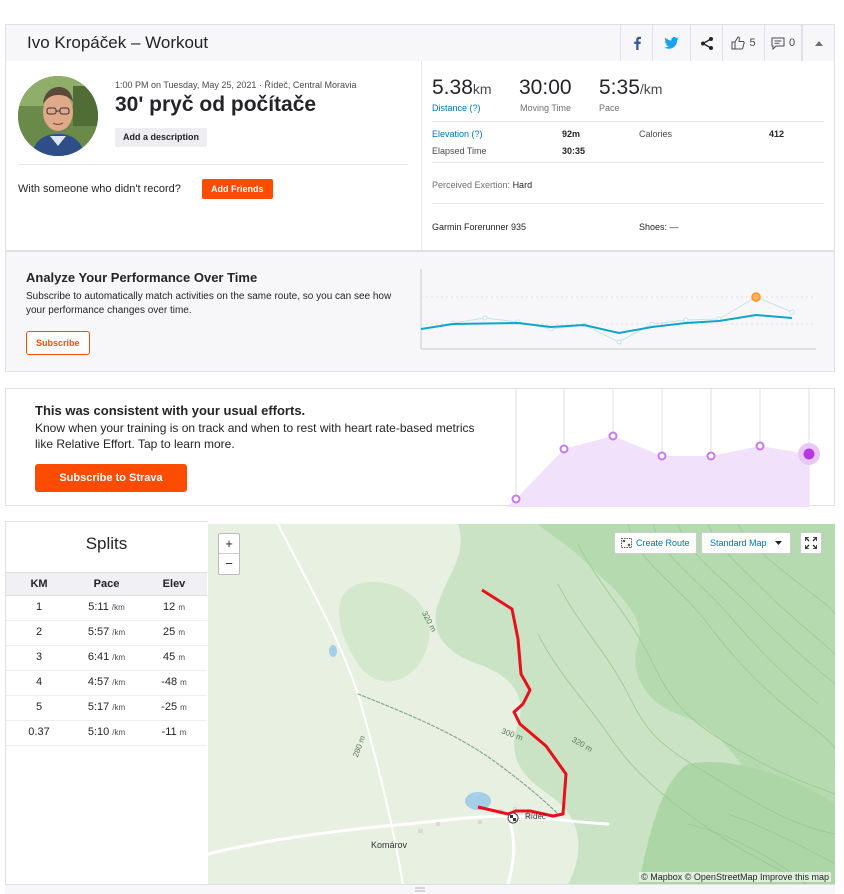  I want to click on relative-effort-graphic, so click(663, 448).